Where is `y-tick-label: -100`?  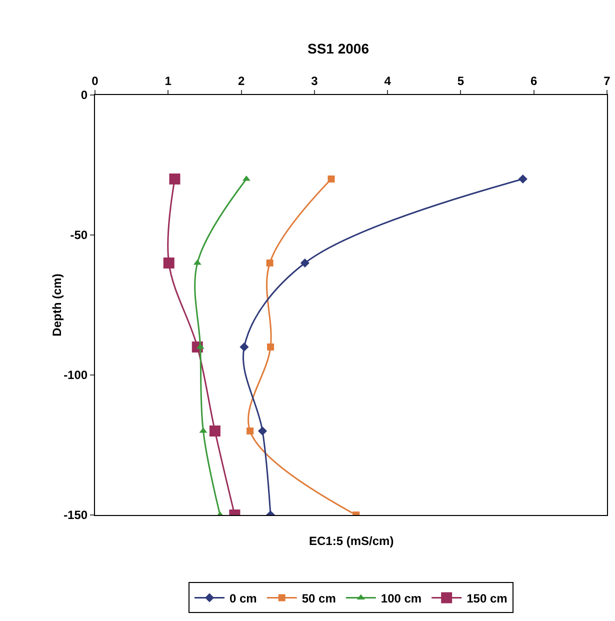
y-tick-label: -100 is located at coordinates (76, 375).